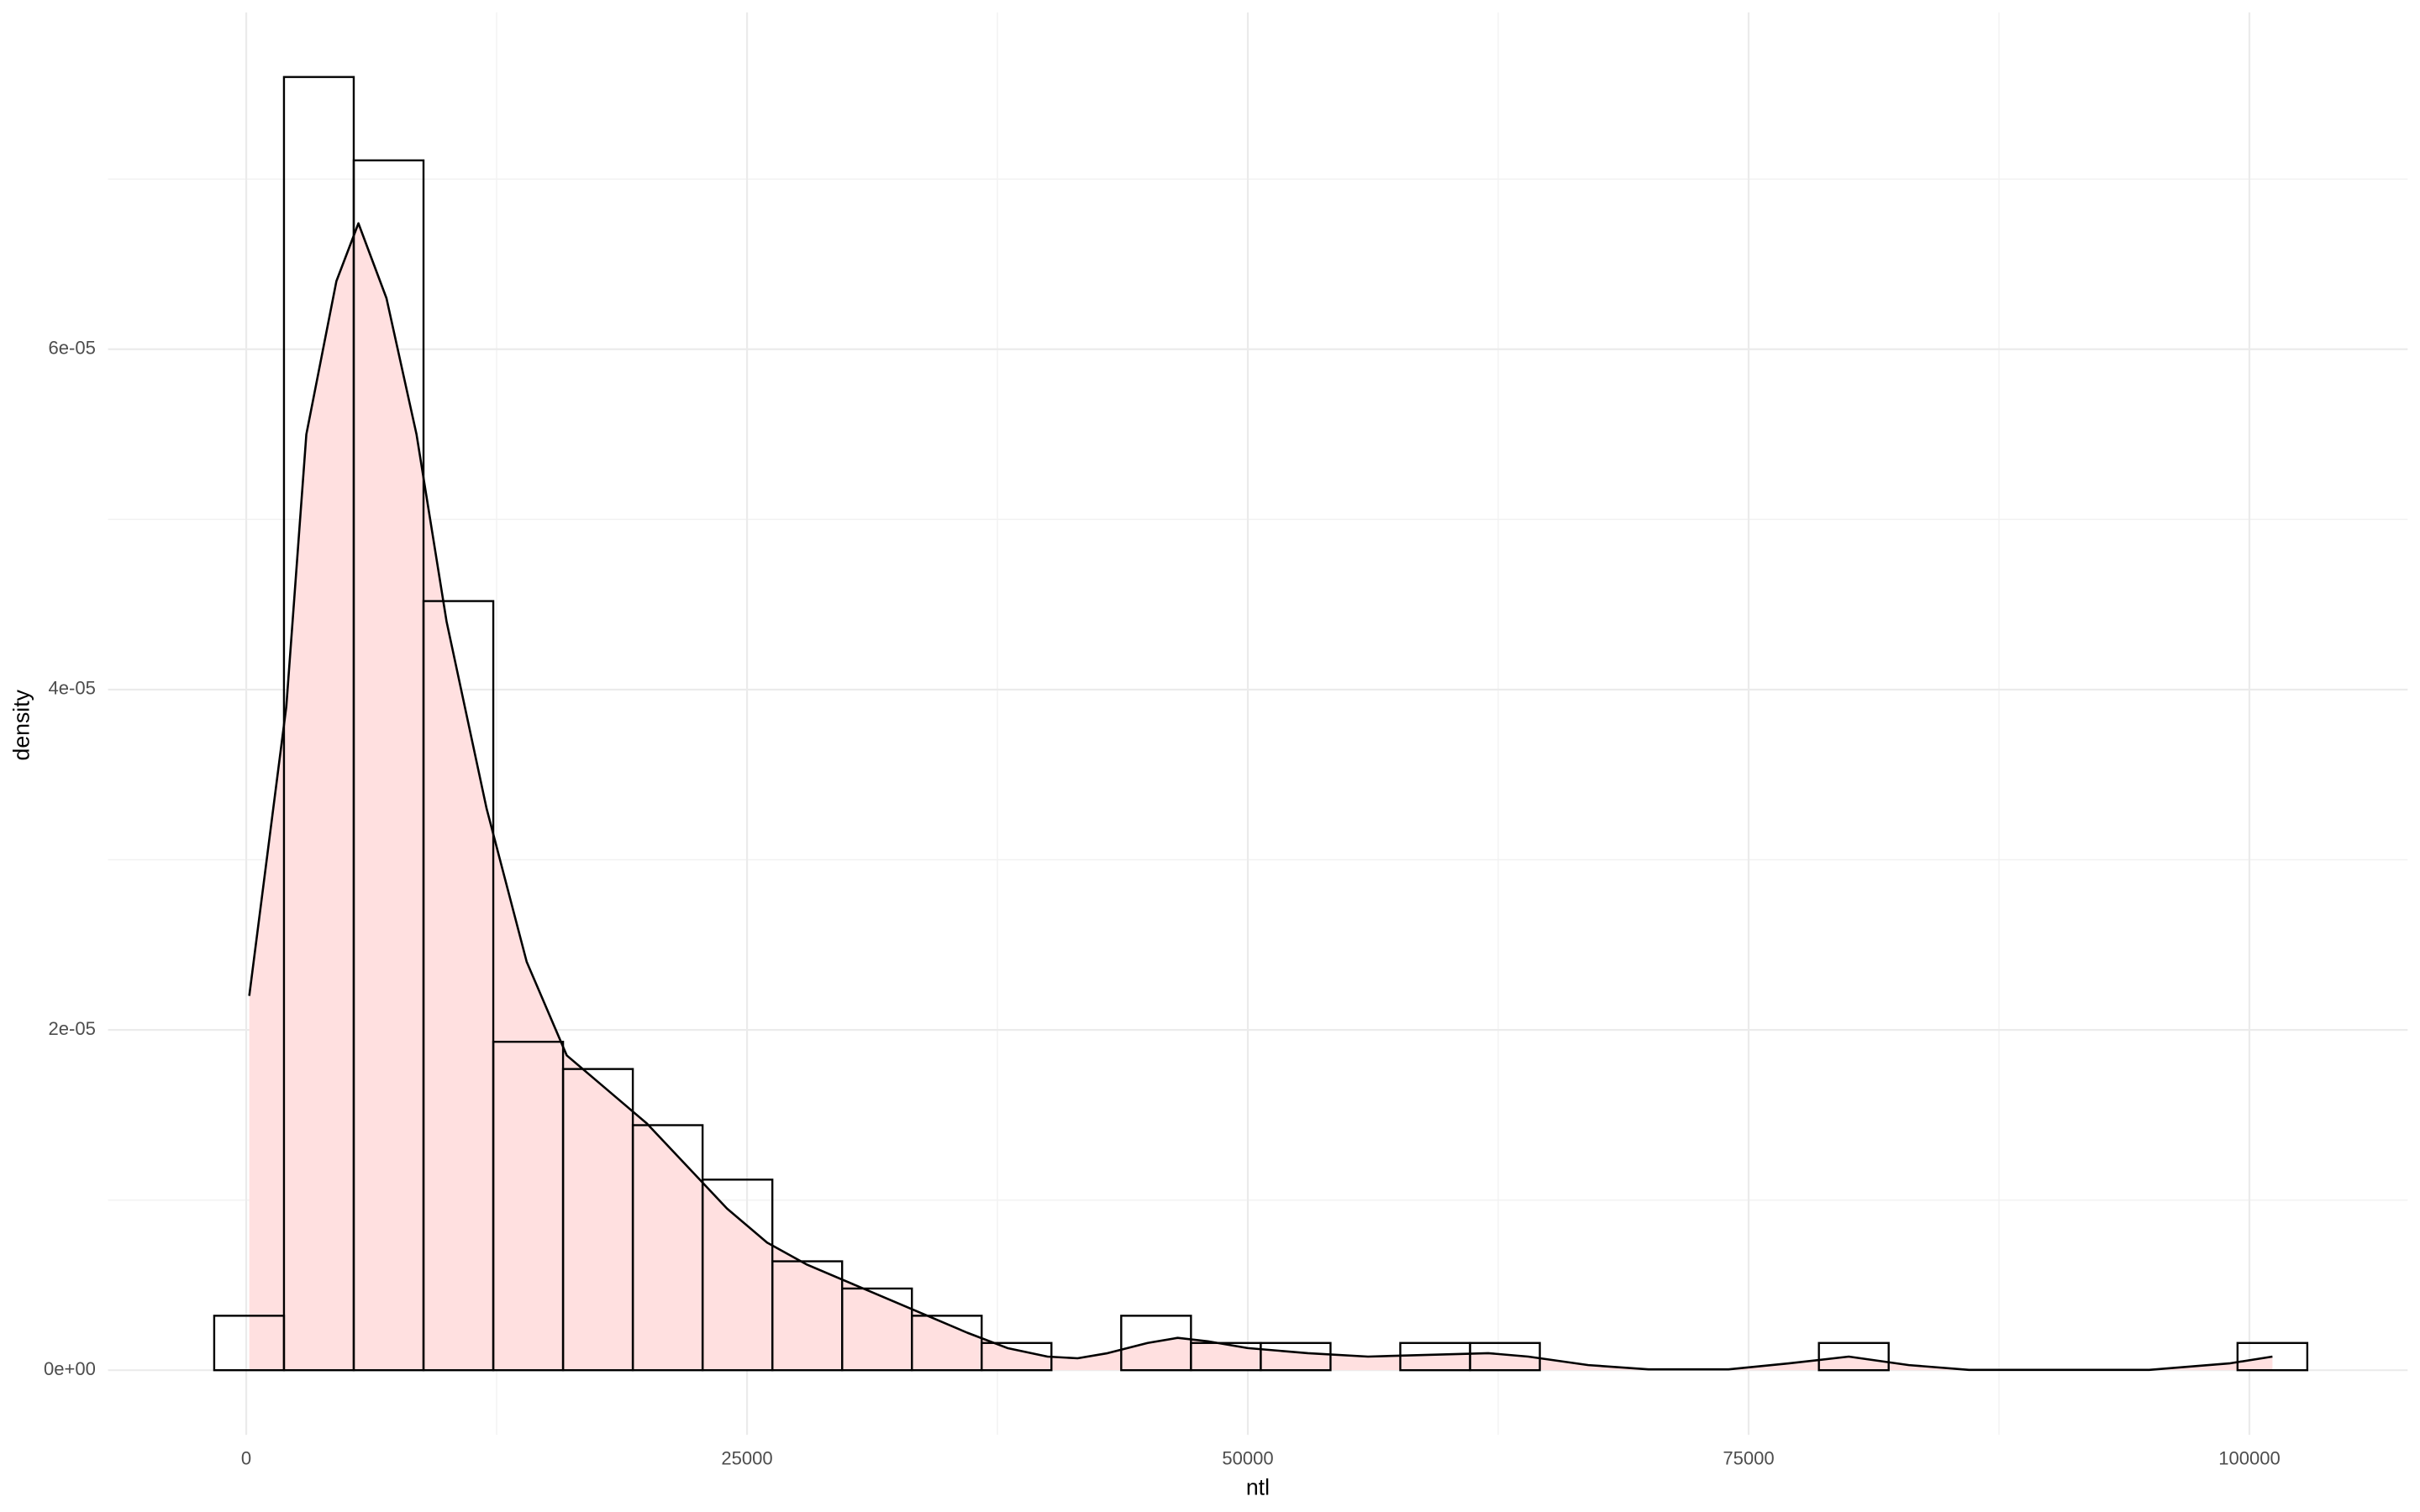 This screenshot has height=1512, width=2420. What do you see at coordinates (22, 724) in the screenshot?
I see `y-axis-label: density` at bounding box center [22, 724].